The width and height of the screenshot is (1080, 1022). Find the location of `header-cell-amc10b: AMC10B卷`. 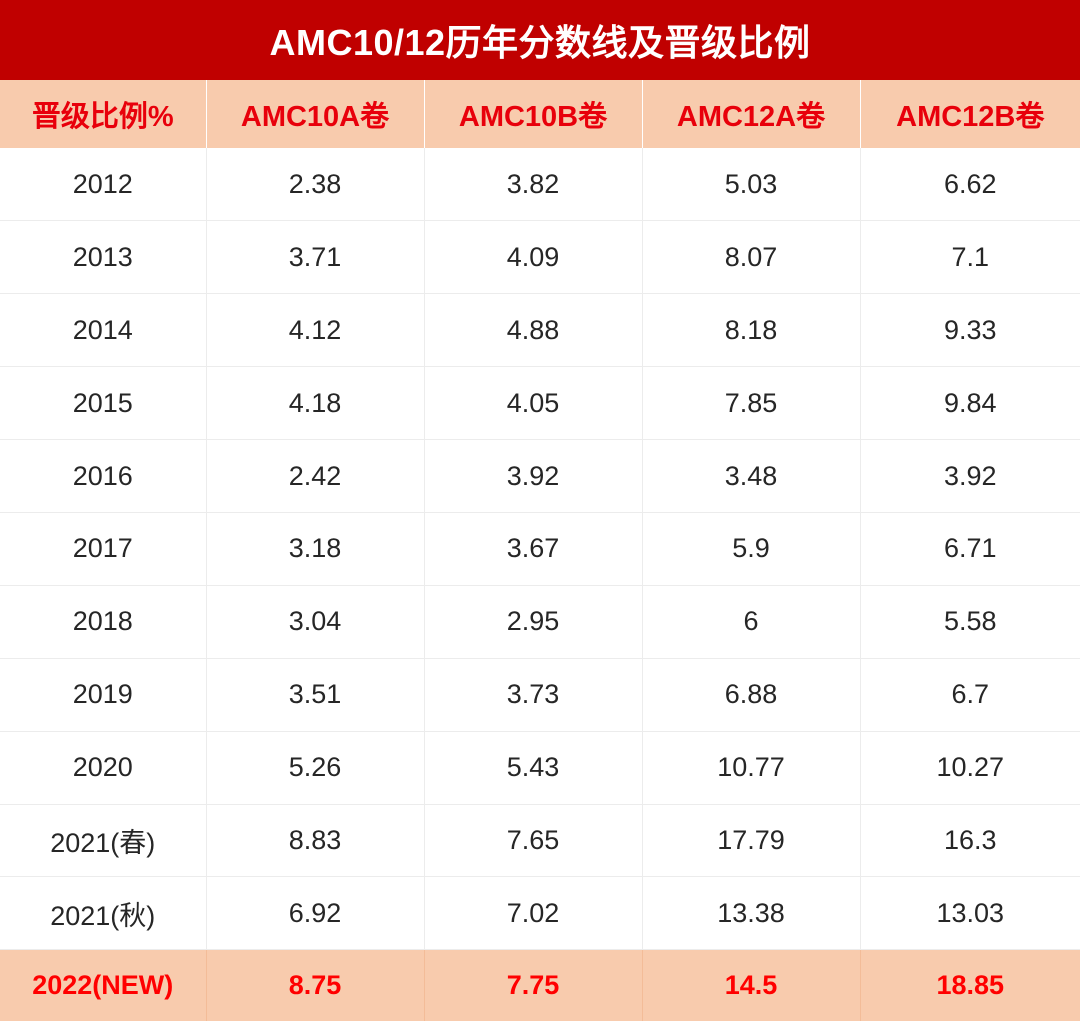

header-cell-amc10b: AMC10B卷 is located at coordinates (533, 114).